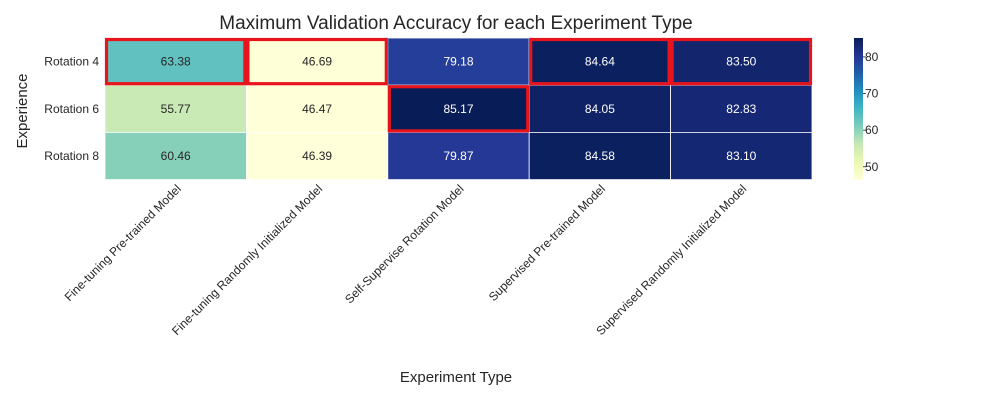  Describe the element at coordinates (22, 110) in the screenshot. I see `y-axis-label: Experience` at that location.